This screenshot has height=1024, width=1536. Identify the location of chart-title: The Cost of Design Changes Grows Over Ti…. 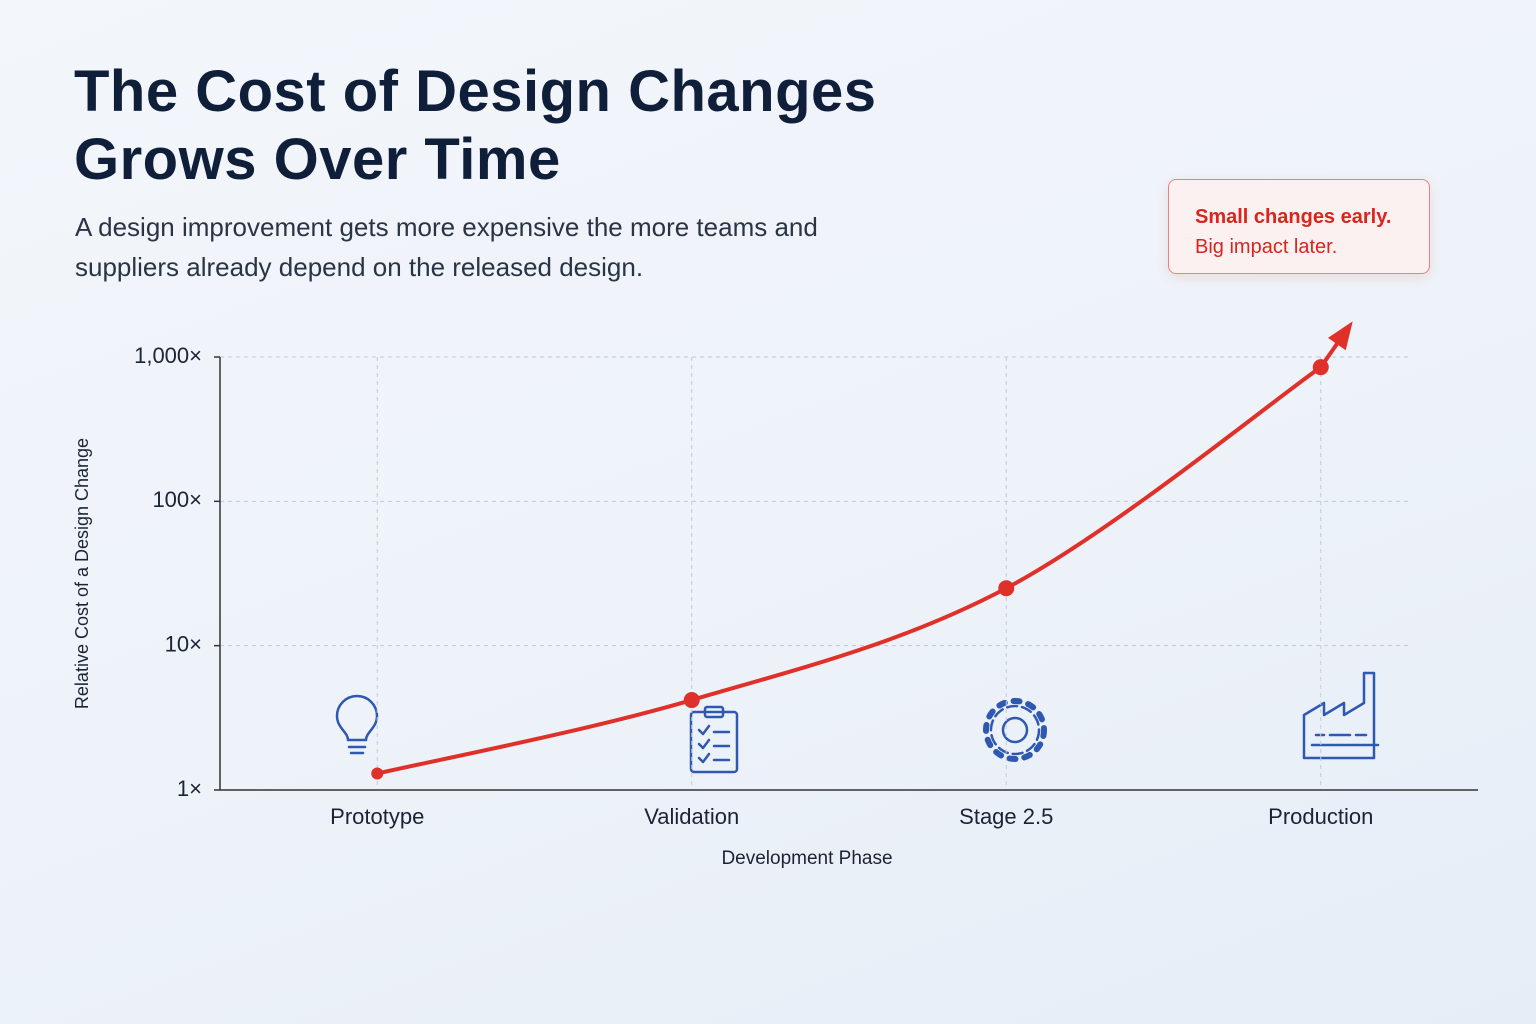
(475, 125).